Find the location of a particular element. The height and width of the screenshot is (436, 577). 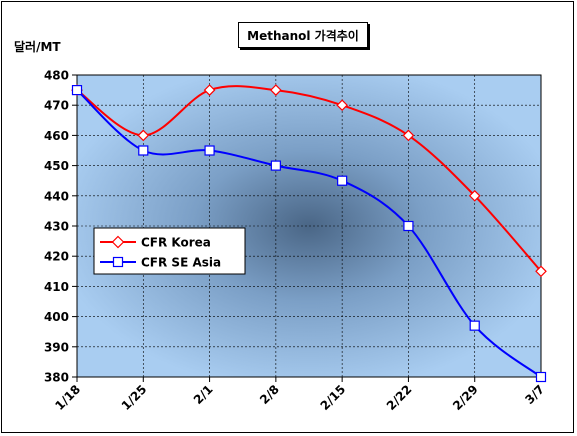

y-tick-label: 430 is located at coordinates (56, 227).